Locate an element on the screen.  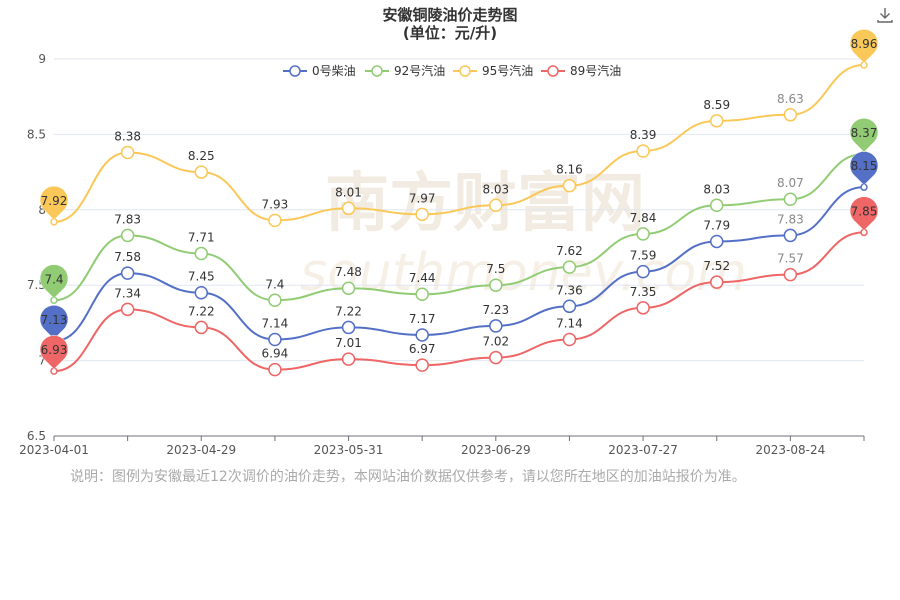
legend: 0号柴油 92号汽油 95号汽油 89号汽油 is located at coordinates (452, 70).